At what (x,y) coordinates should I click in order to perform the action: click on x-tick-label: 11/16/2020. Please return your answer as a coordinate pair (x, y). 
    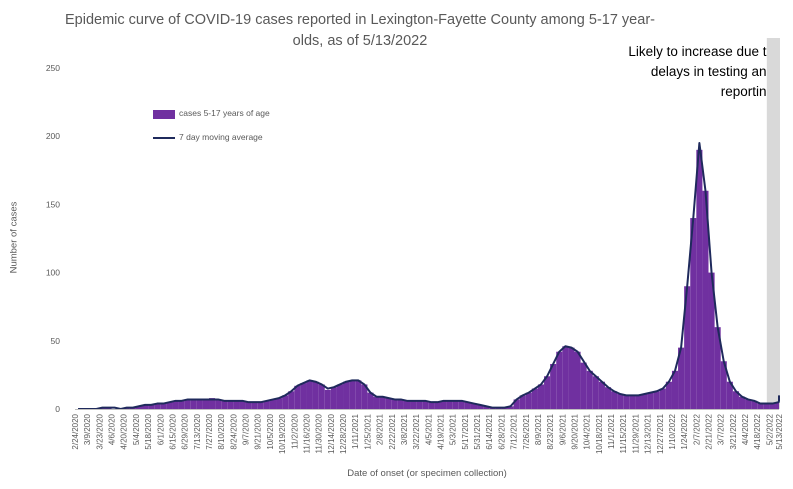
    Looking at the image, I should click on (306, 433).